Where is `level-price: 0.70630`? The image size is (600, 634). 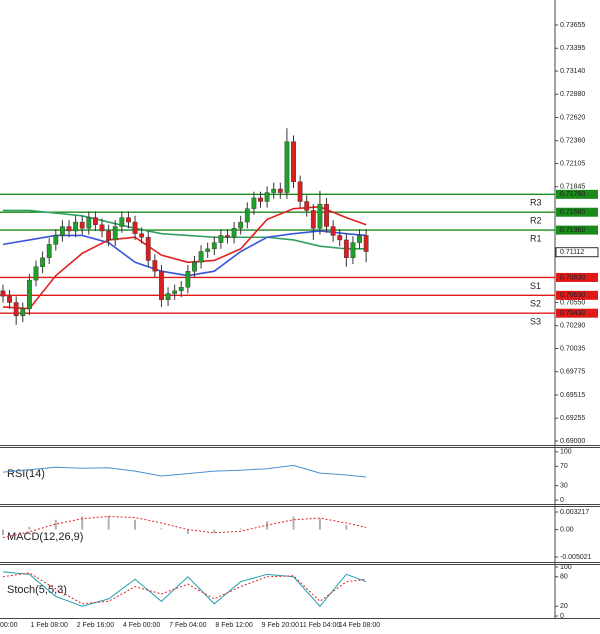
level-price: 0.70630 is located at coordinates (572, 295).